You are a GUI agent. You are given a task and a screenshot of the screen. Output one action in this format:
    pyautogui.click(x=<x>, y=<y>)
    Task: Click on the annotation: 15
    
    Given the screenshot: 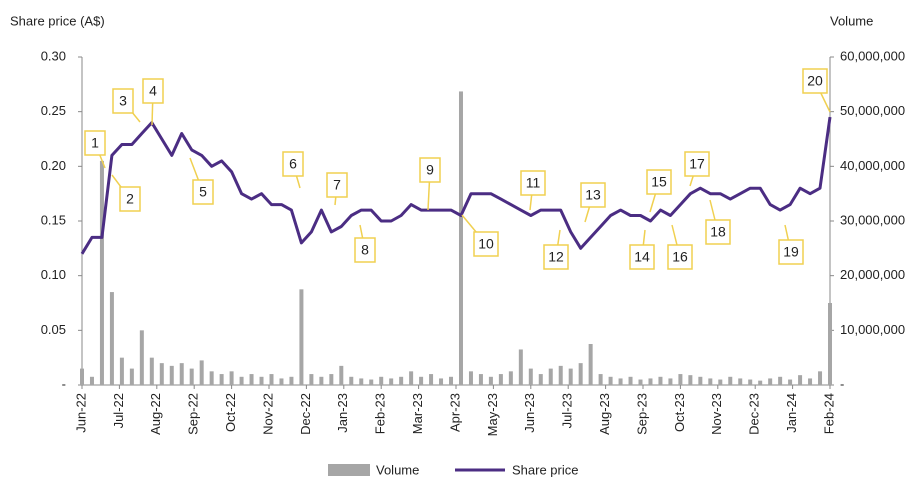 What is the action you would take?
    pyautogui.click(x=659, y=191)
    